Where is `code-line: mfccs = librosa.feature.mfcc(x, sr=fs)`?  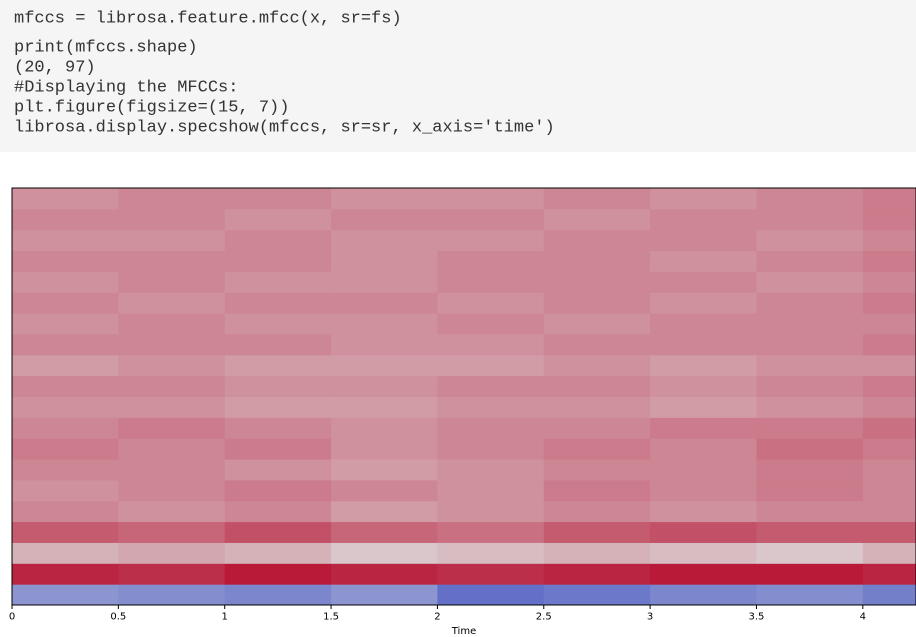 code-line: mfccs = librosa.feature.mfcc(x, sr=fs) is located at coordinates (208, 18).